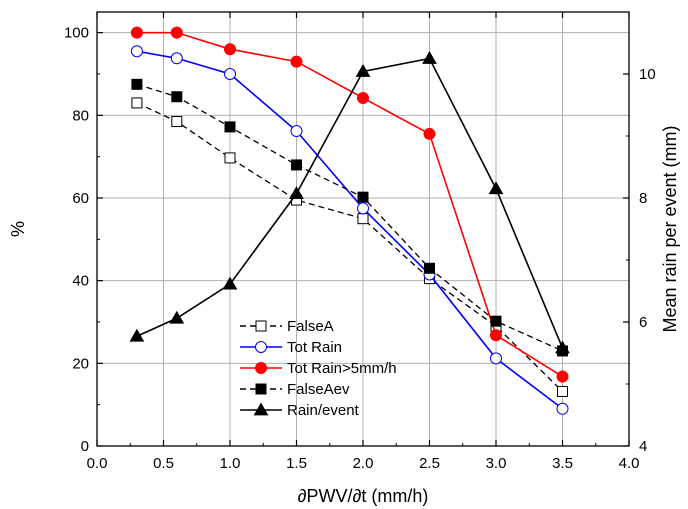  Describe the element at coordinates (323, 410) in the screenshot. I see `legend-label: Rain/event` at that location.